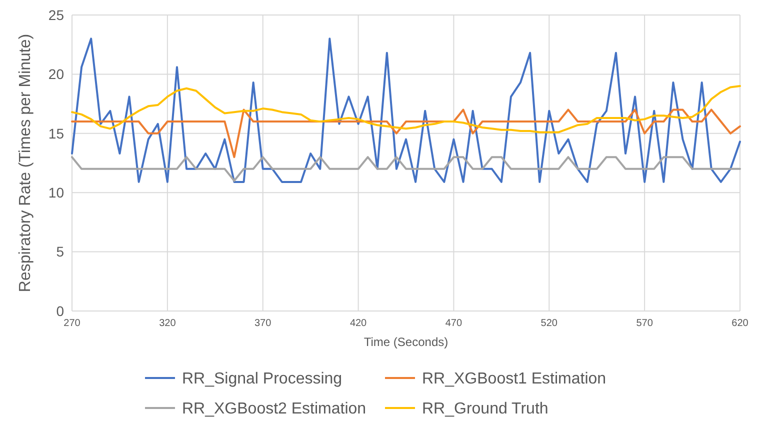 This screenshot has width=760, height=427. I want to click on x-tick-label: 270, so click(72, 323).